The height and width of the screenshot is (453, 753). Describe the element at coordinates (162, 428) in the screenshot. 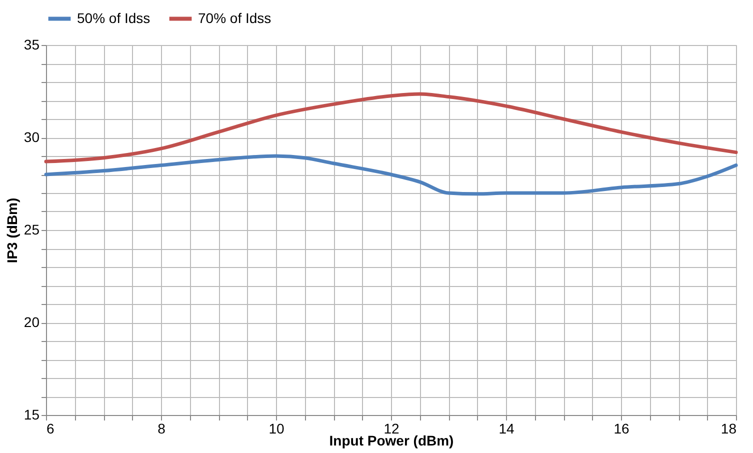

I see `x-tick-label: 8` at that location.